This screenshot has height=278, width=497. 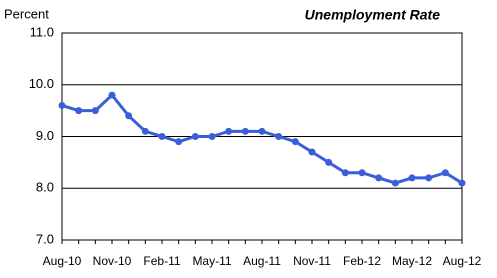 What do you see at coordinates (373, 15) in the screenshot?
I see `chart-title: Unemployment Rate` at bounding box center [373, 15].